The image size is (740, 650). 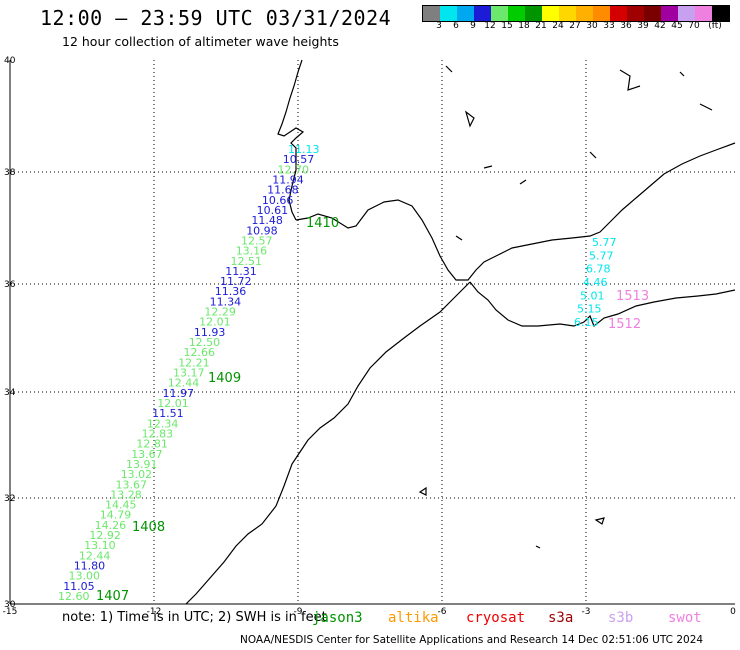 I want to click on satellite-legend-s3a: s3a, so click(x=561, y=618).